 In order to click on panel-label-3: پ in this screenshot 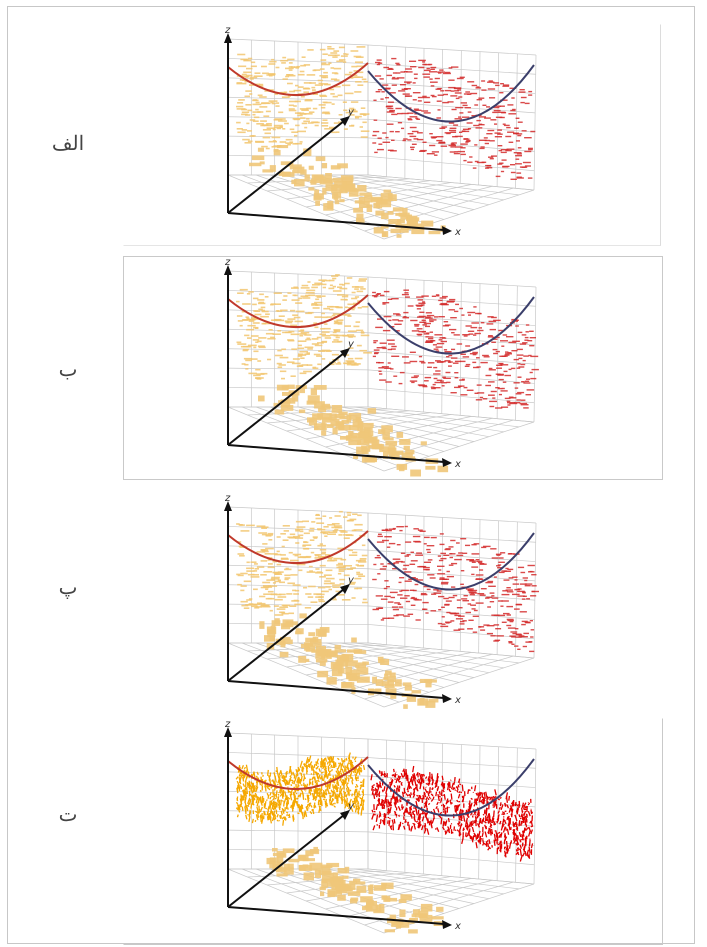, I will do `click(68, 587)`.